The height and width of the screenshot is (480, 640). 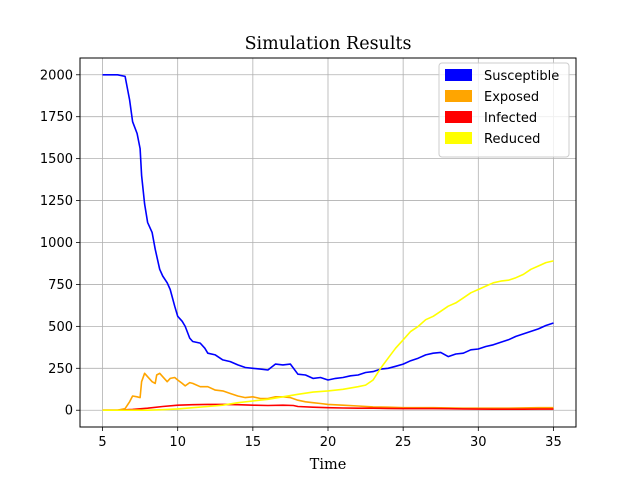 I want to click on y-tick-label: 1000, so click(x=56, y=243).